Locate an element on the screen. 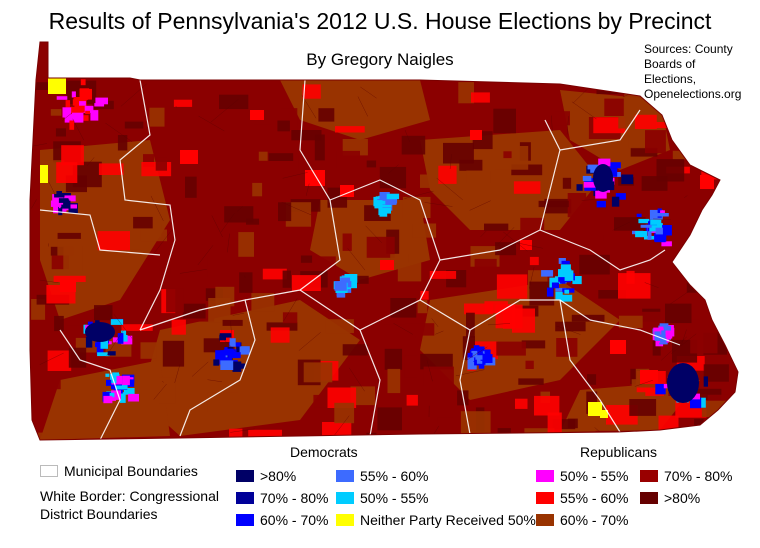  legend-municipal-boundaries: Municipal Boundaries is located at coordinates (119, 471).